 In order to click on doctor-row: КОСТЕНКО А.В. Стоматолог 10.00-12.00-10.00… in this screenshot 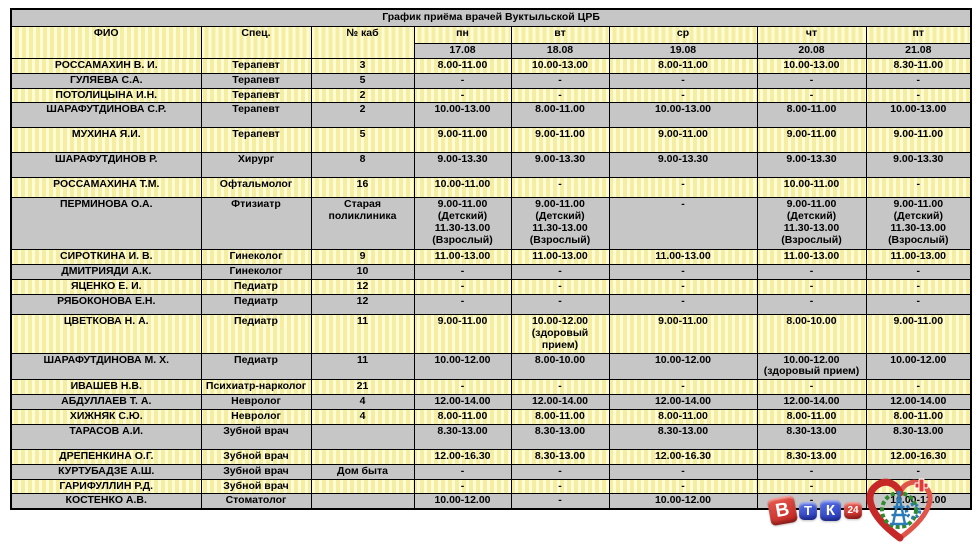, I will do `click(491, 501)`.